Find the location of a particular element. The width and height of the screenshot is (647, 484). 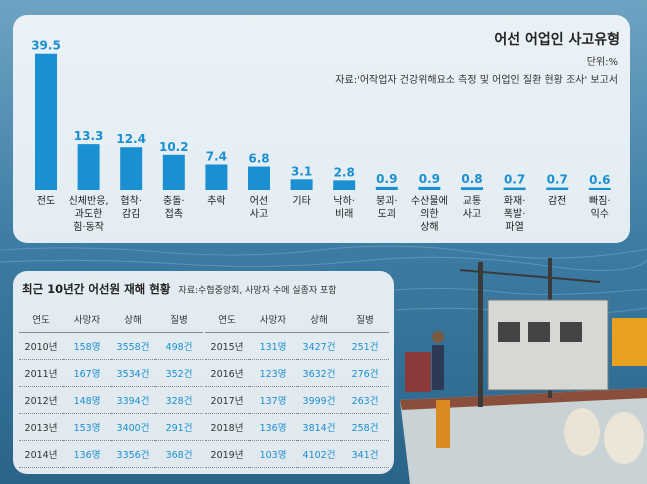

category-label: 수산물에 is located at coordinates (429, 201).